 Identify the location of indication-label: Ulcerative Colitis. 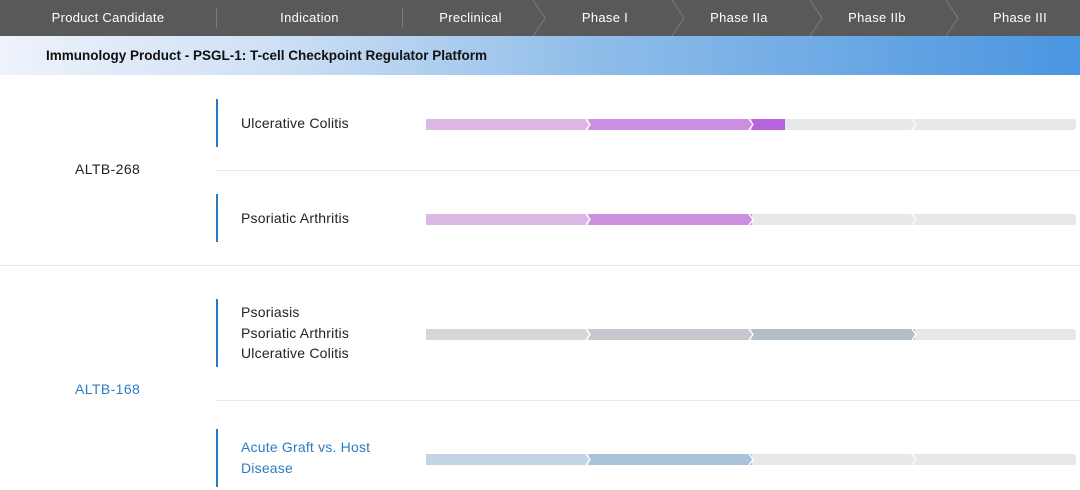
(295, 123).